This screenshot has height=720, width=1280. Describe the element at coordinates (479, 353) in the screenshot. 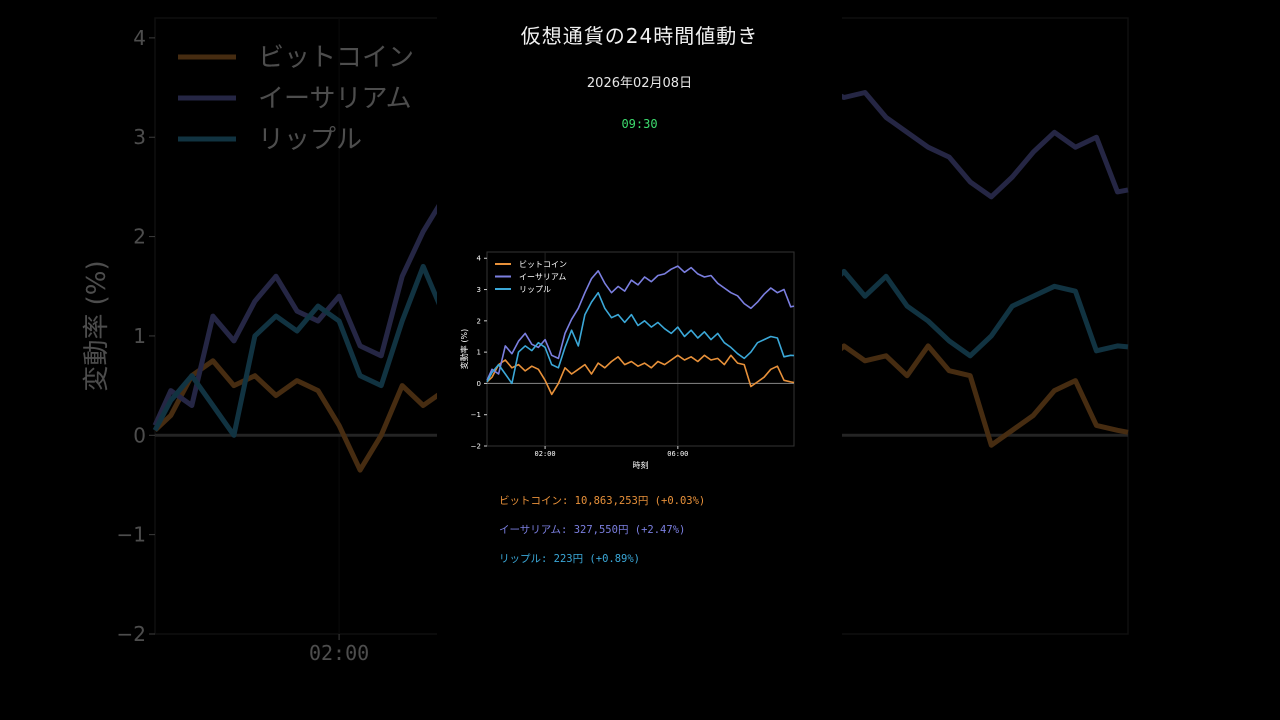

I see `y-tick-label: 1` at that location.